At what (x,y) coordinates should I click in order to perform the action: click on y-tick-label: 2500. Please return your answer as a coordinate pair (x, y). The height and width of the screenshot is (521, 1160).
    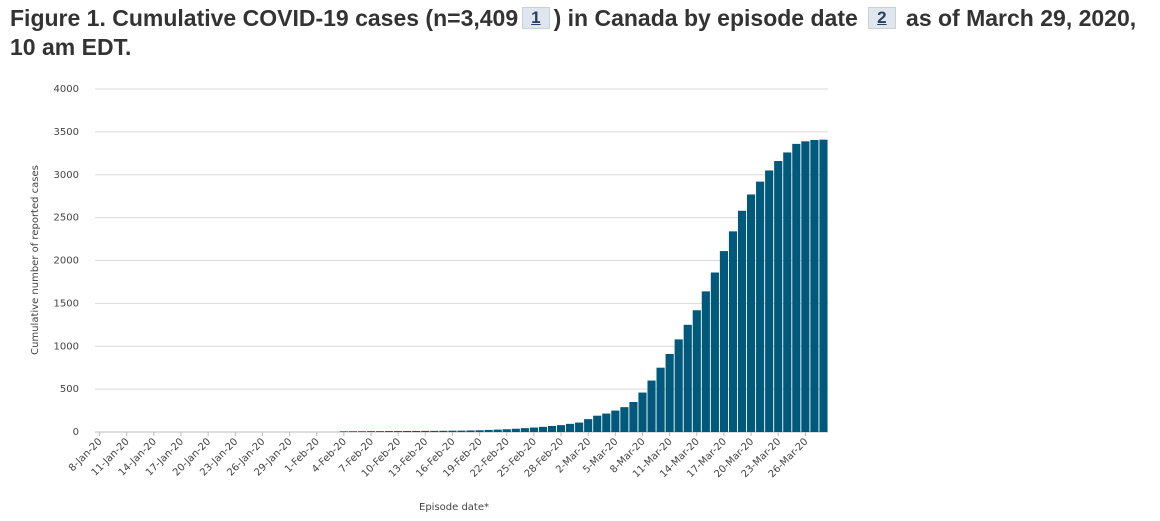
    Looking at the image, I should click on (66, 218).